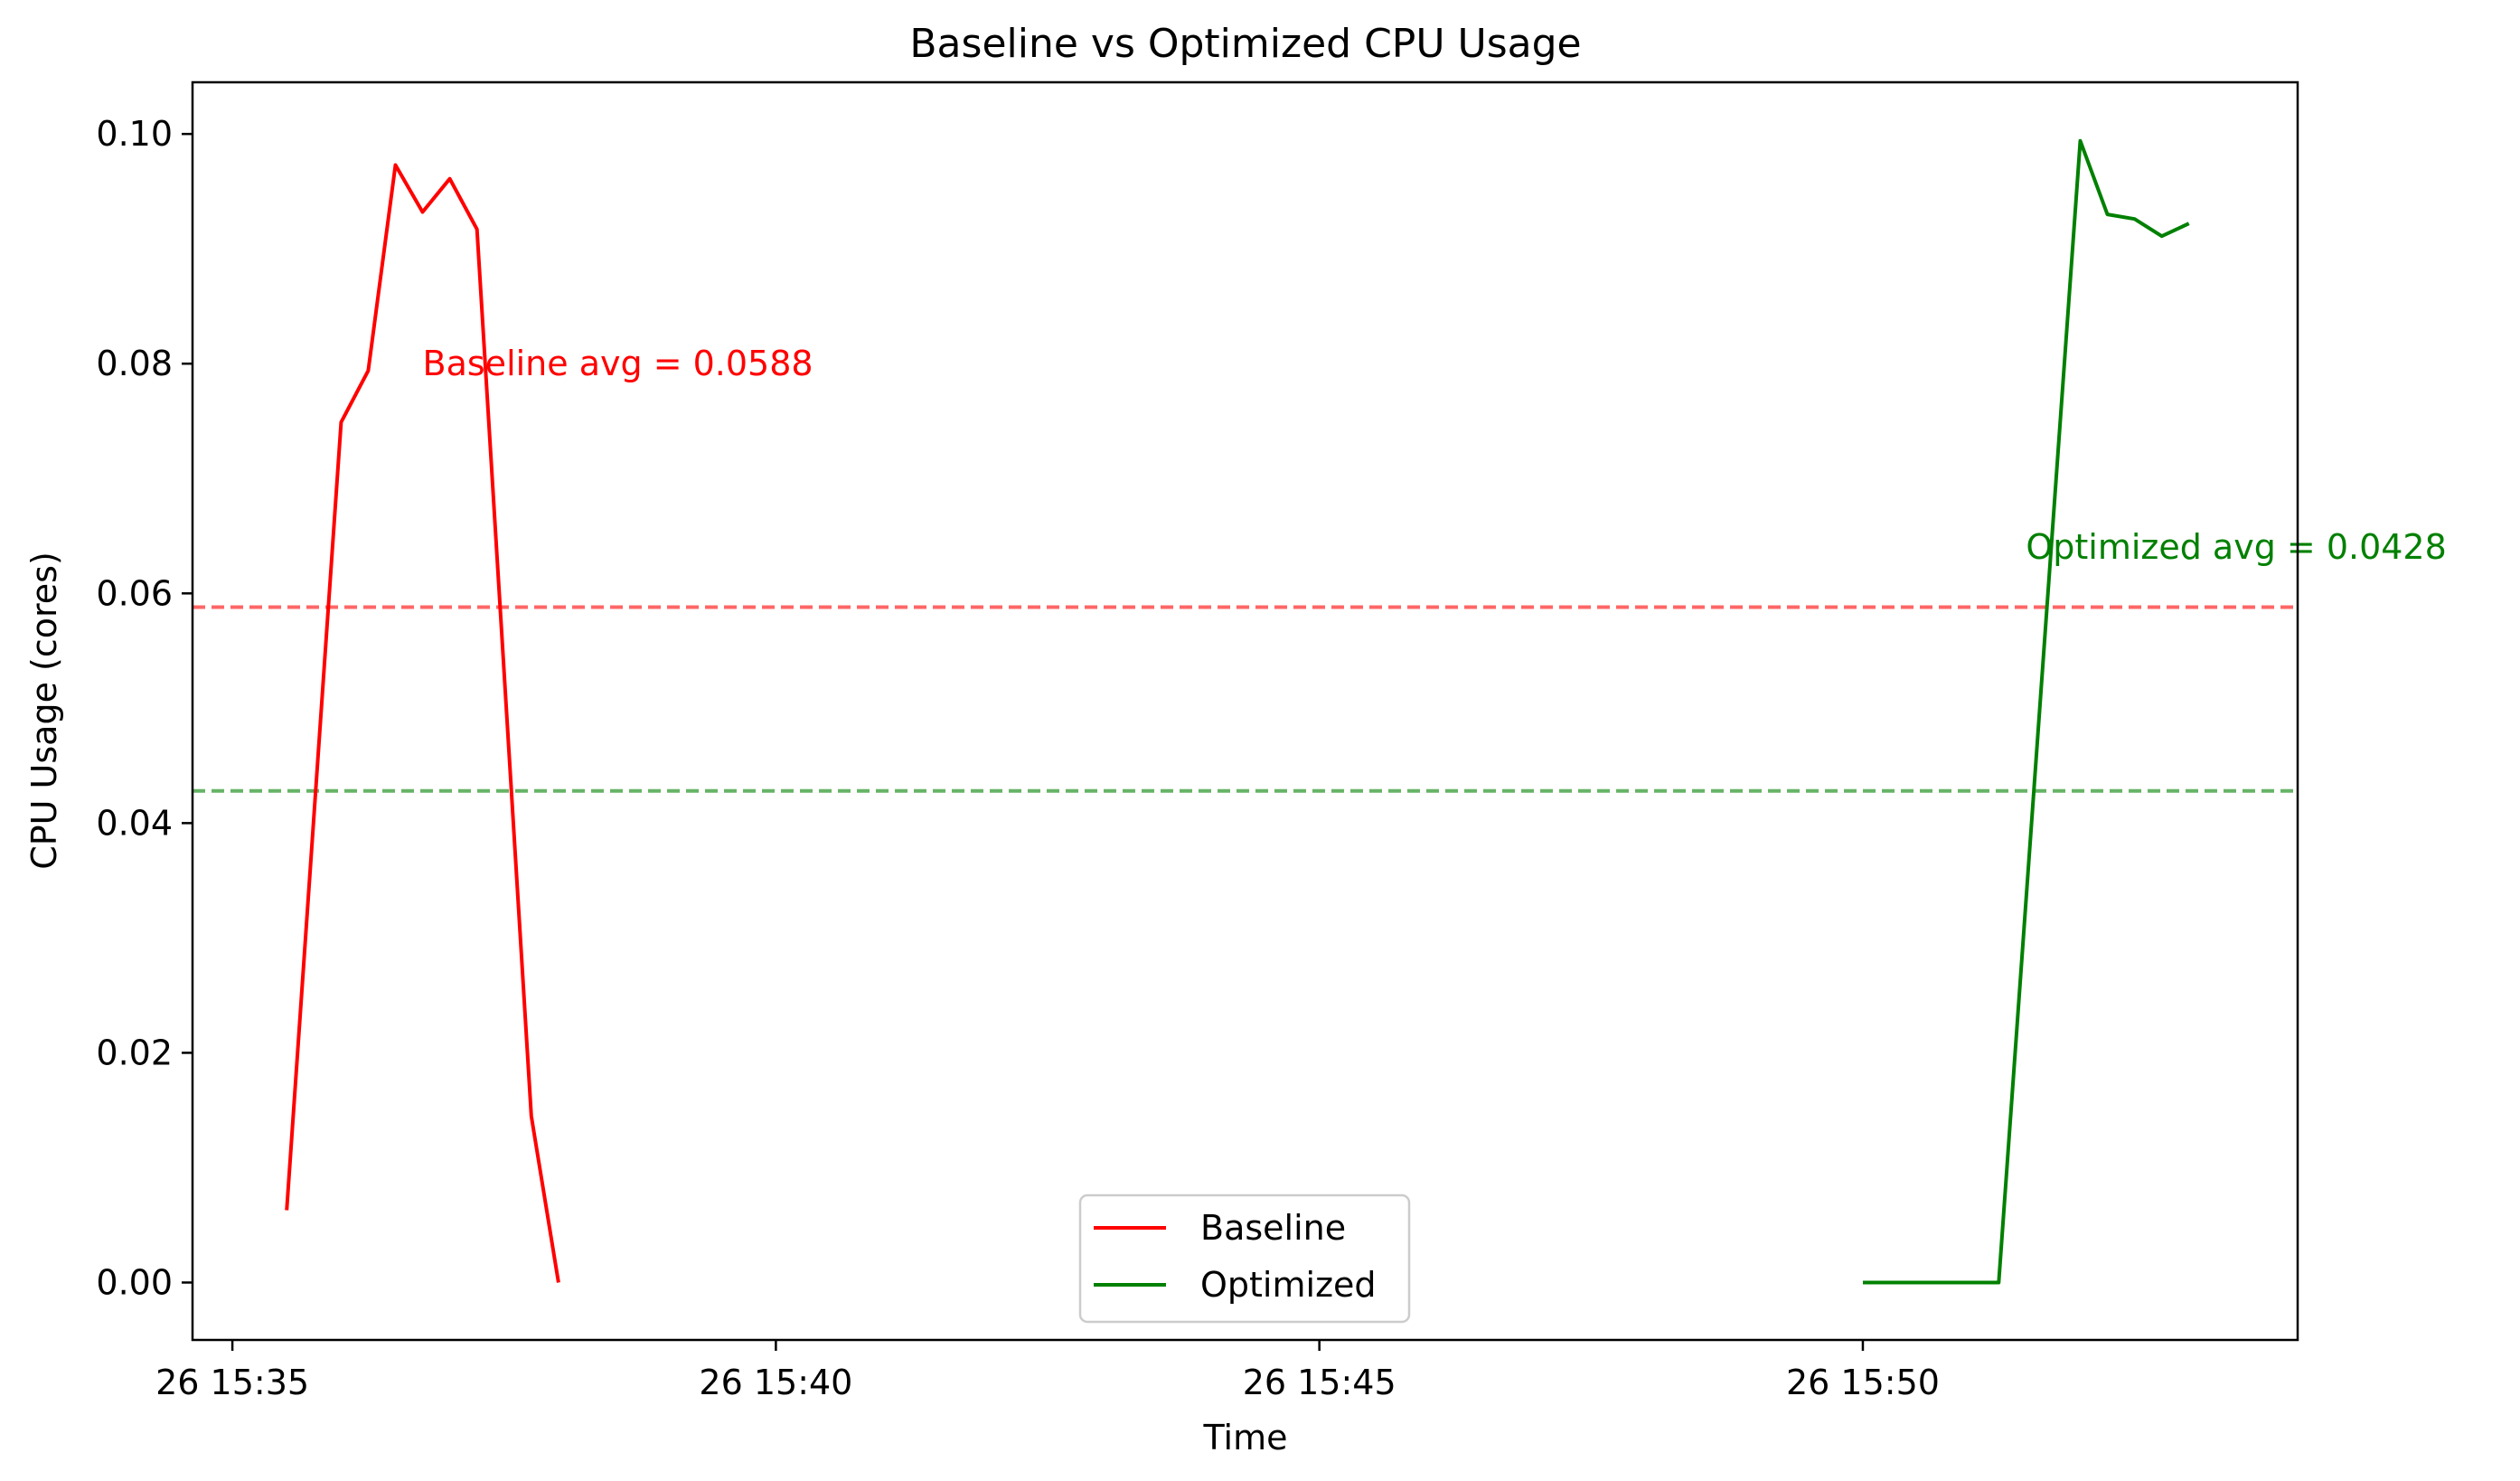 The width and height of the screenshot is (2520, 1481). I want to click on legend-label-optimized: Optimized, so click(1288, 1285).